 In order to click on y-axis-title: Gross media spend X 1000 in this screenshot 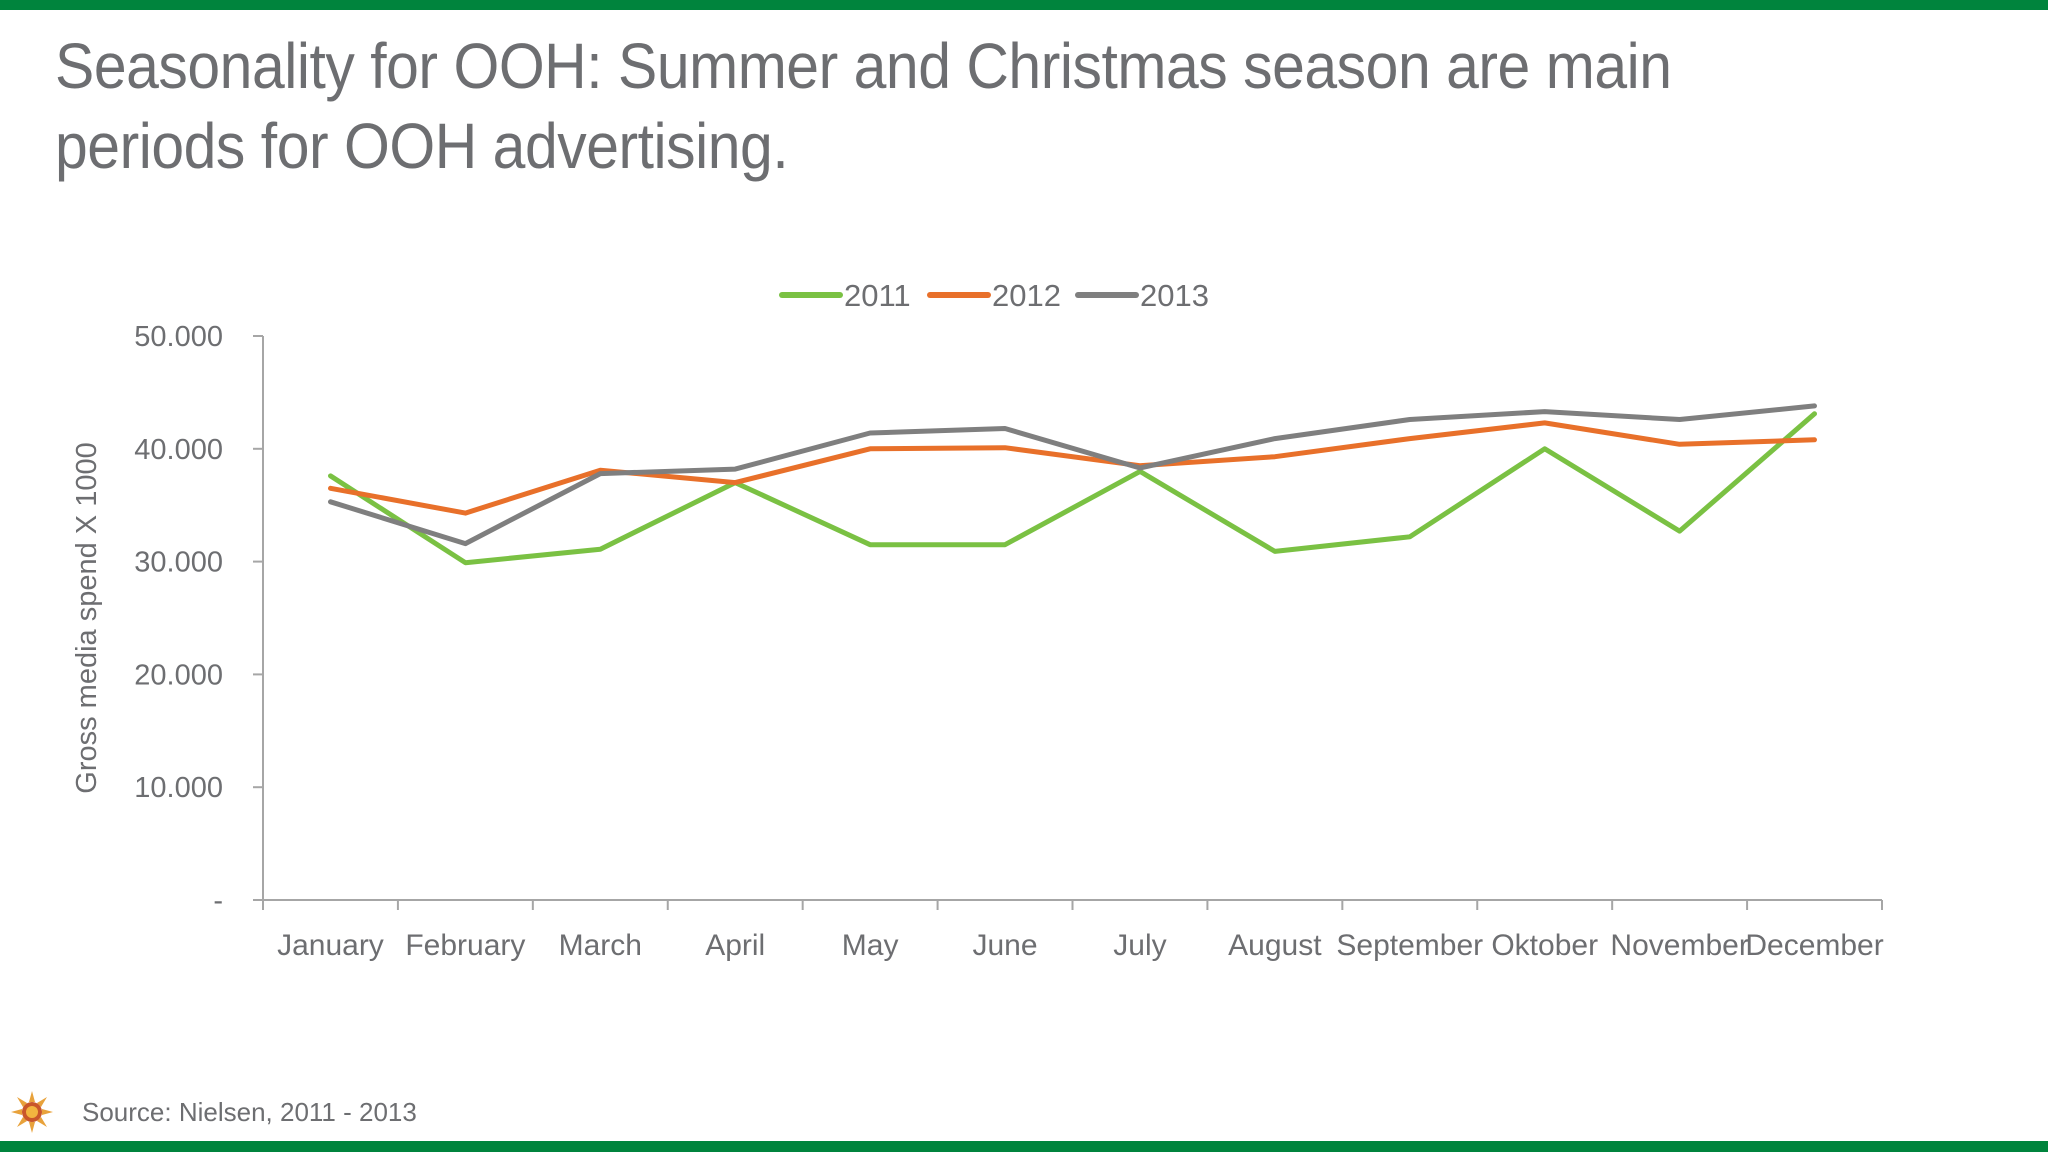, I will do `click(87, 617)`.